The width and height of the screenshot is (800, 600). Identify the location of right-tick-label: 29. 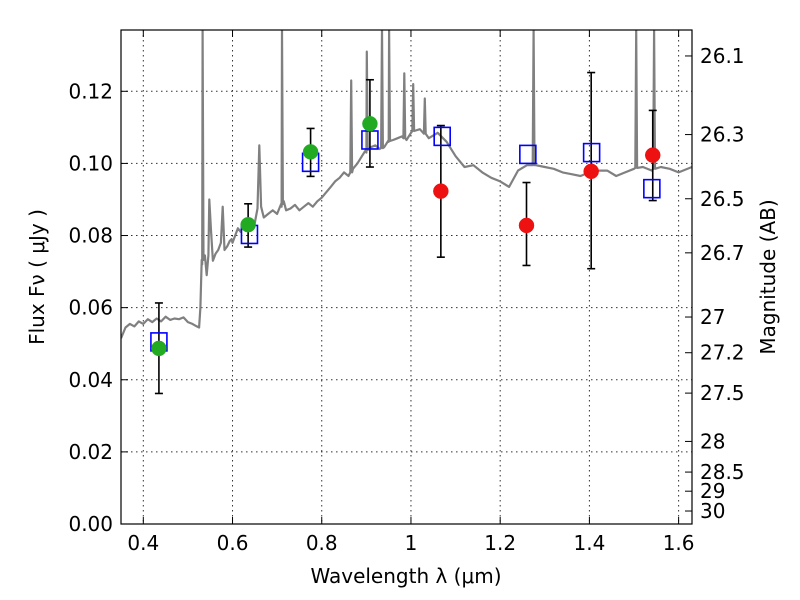
(712, 491).